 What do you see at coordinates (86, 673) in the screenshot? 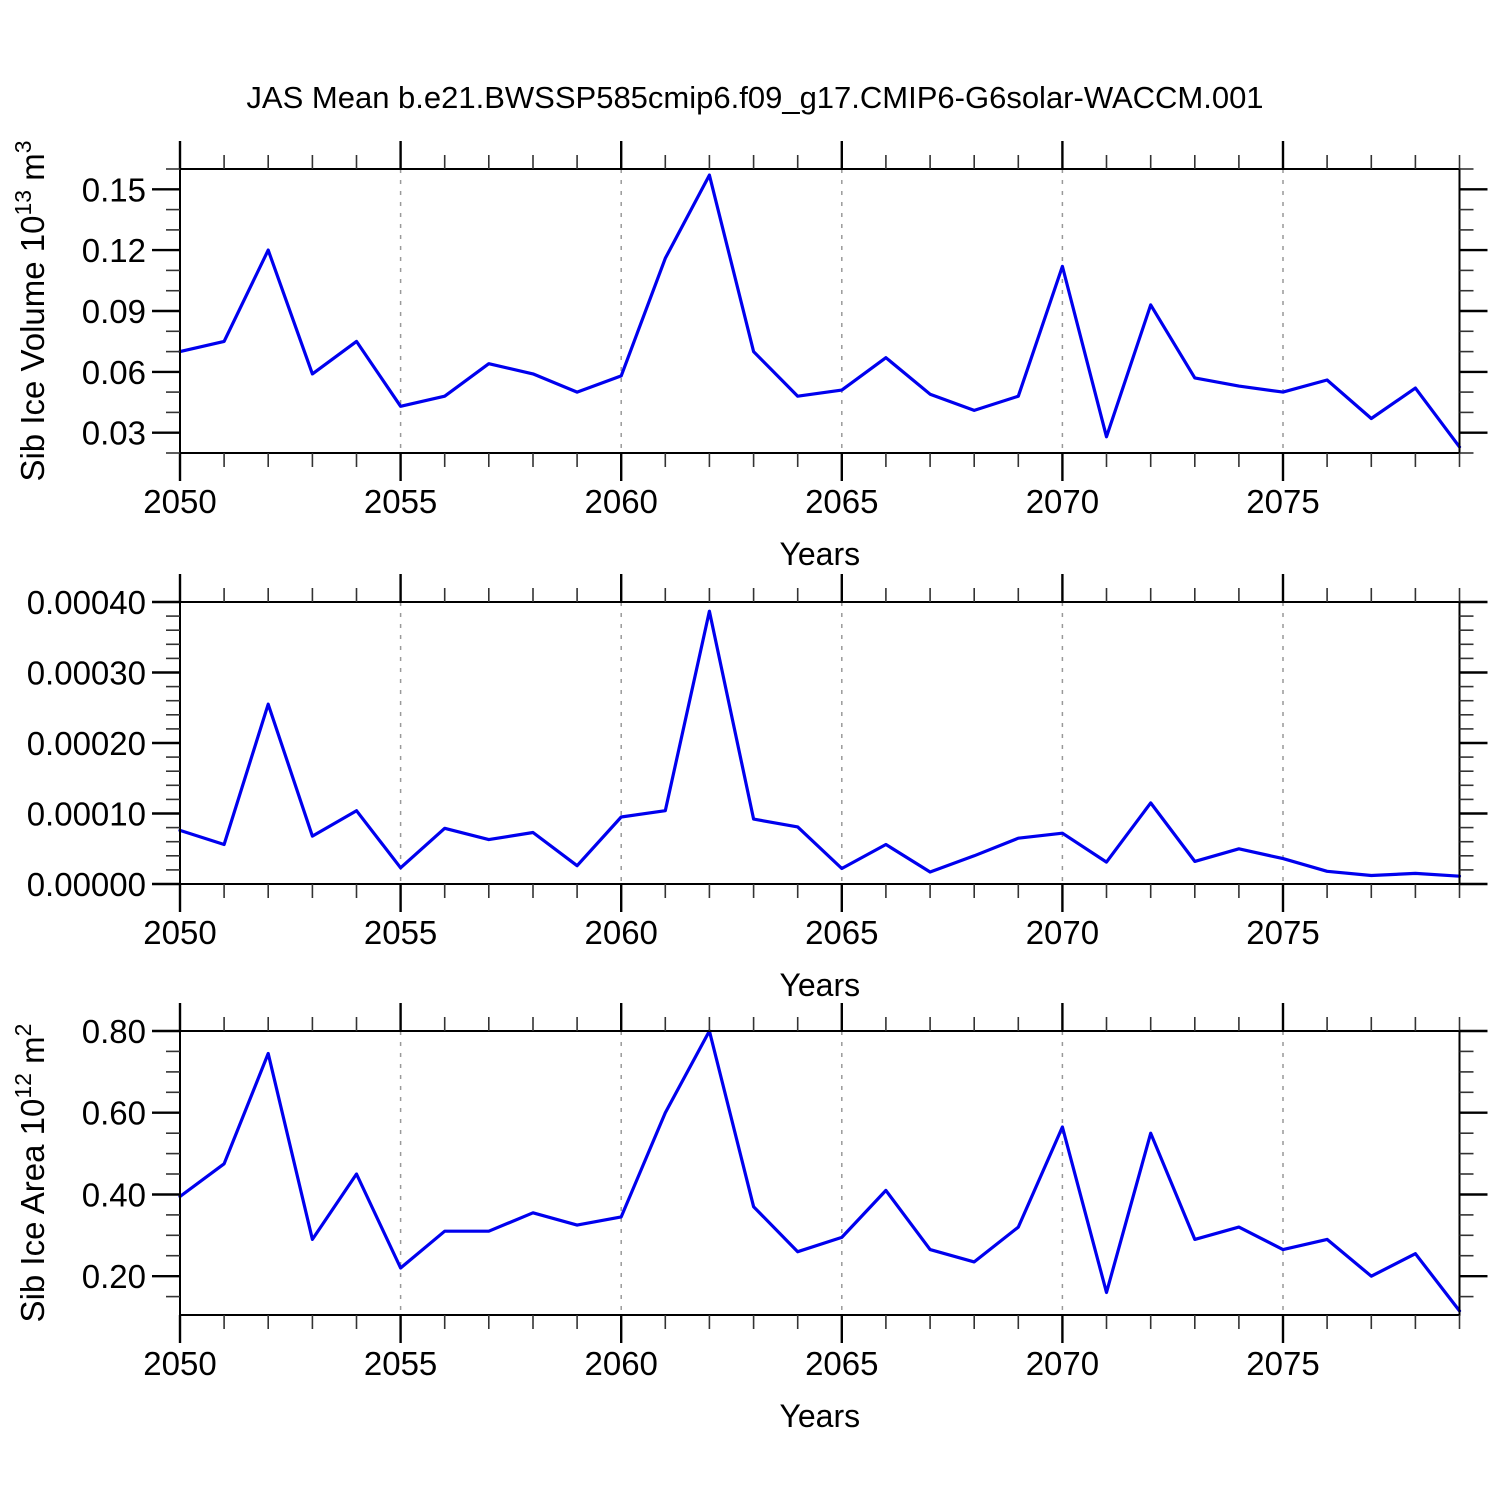
I see `y-tick-label: 0.00030` at bounding box center [86, 673].